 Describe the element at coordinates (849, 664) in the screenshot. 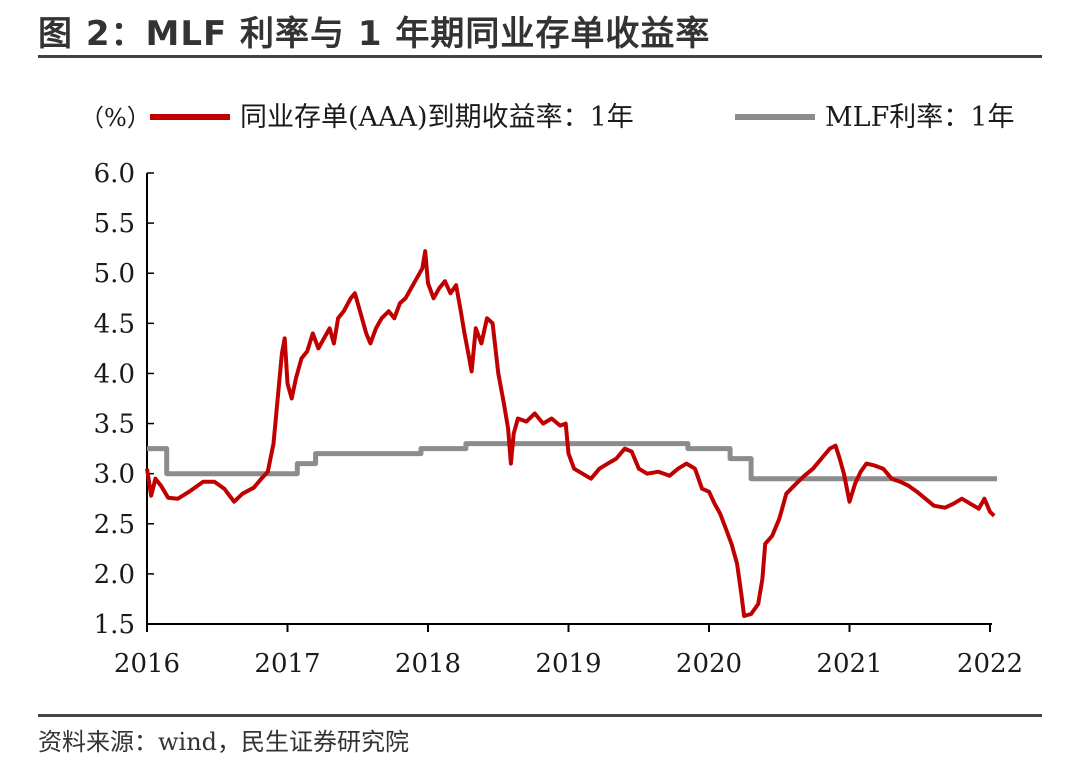

I see `x-tick-label: 2021` at that location.